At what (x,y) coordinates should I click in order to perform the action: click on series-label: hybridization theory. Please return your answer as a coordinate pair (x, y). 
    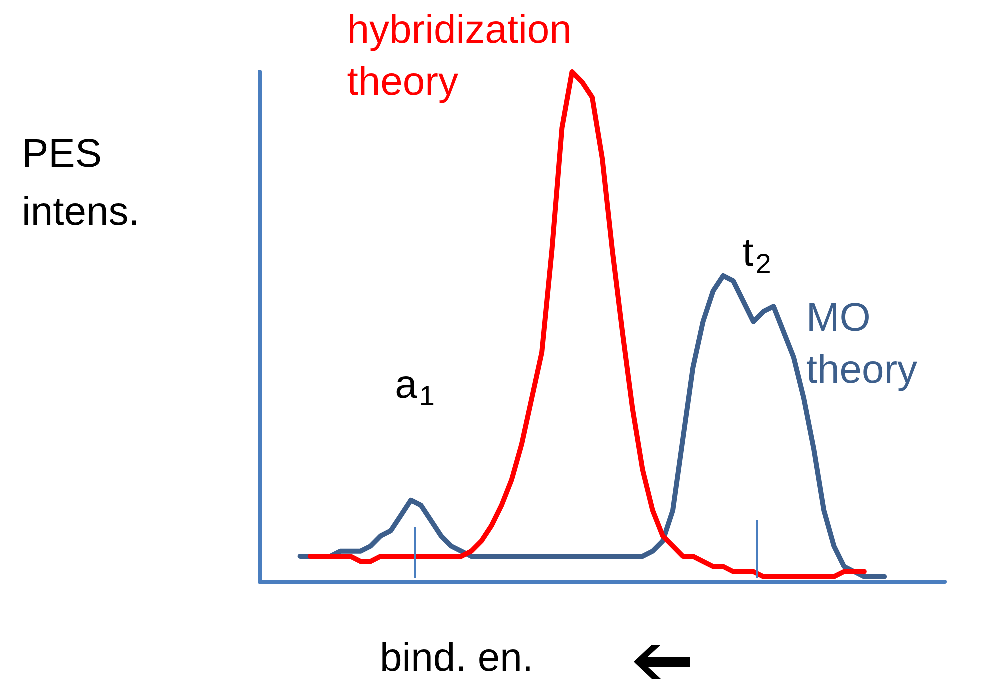
    Looking at the image, I should click on (465, 56).